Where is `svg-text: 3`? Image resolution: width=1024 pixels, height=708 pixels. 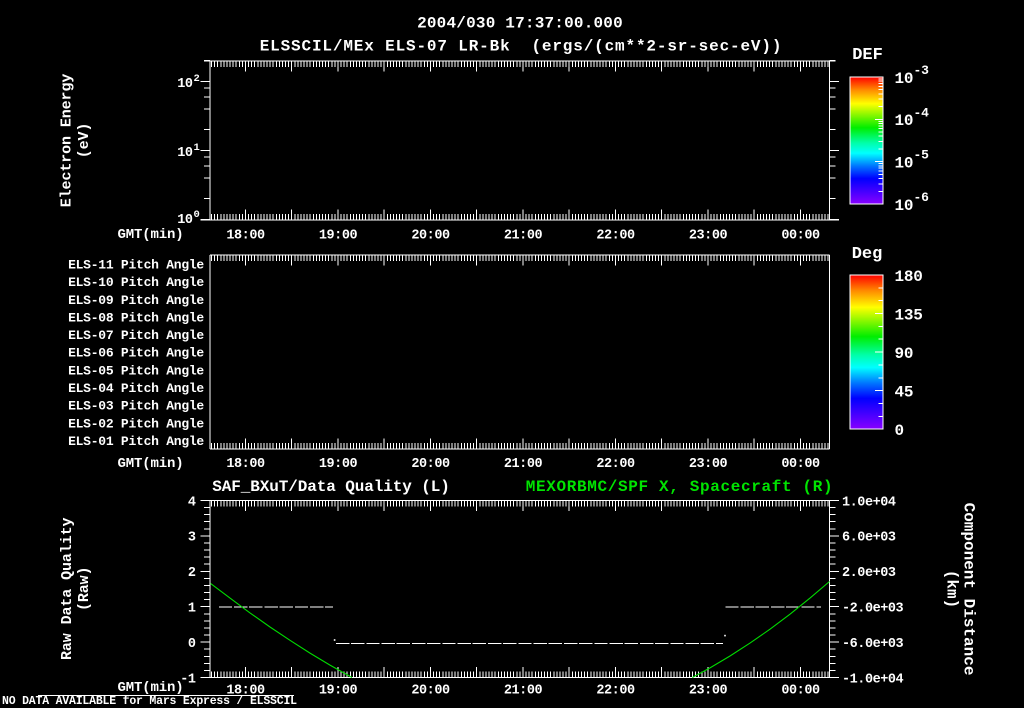 svg-text: 3 is located at coordinates (192, 538).